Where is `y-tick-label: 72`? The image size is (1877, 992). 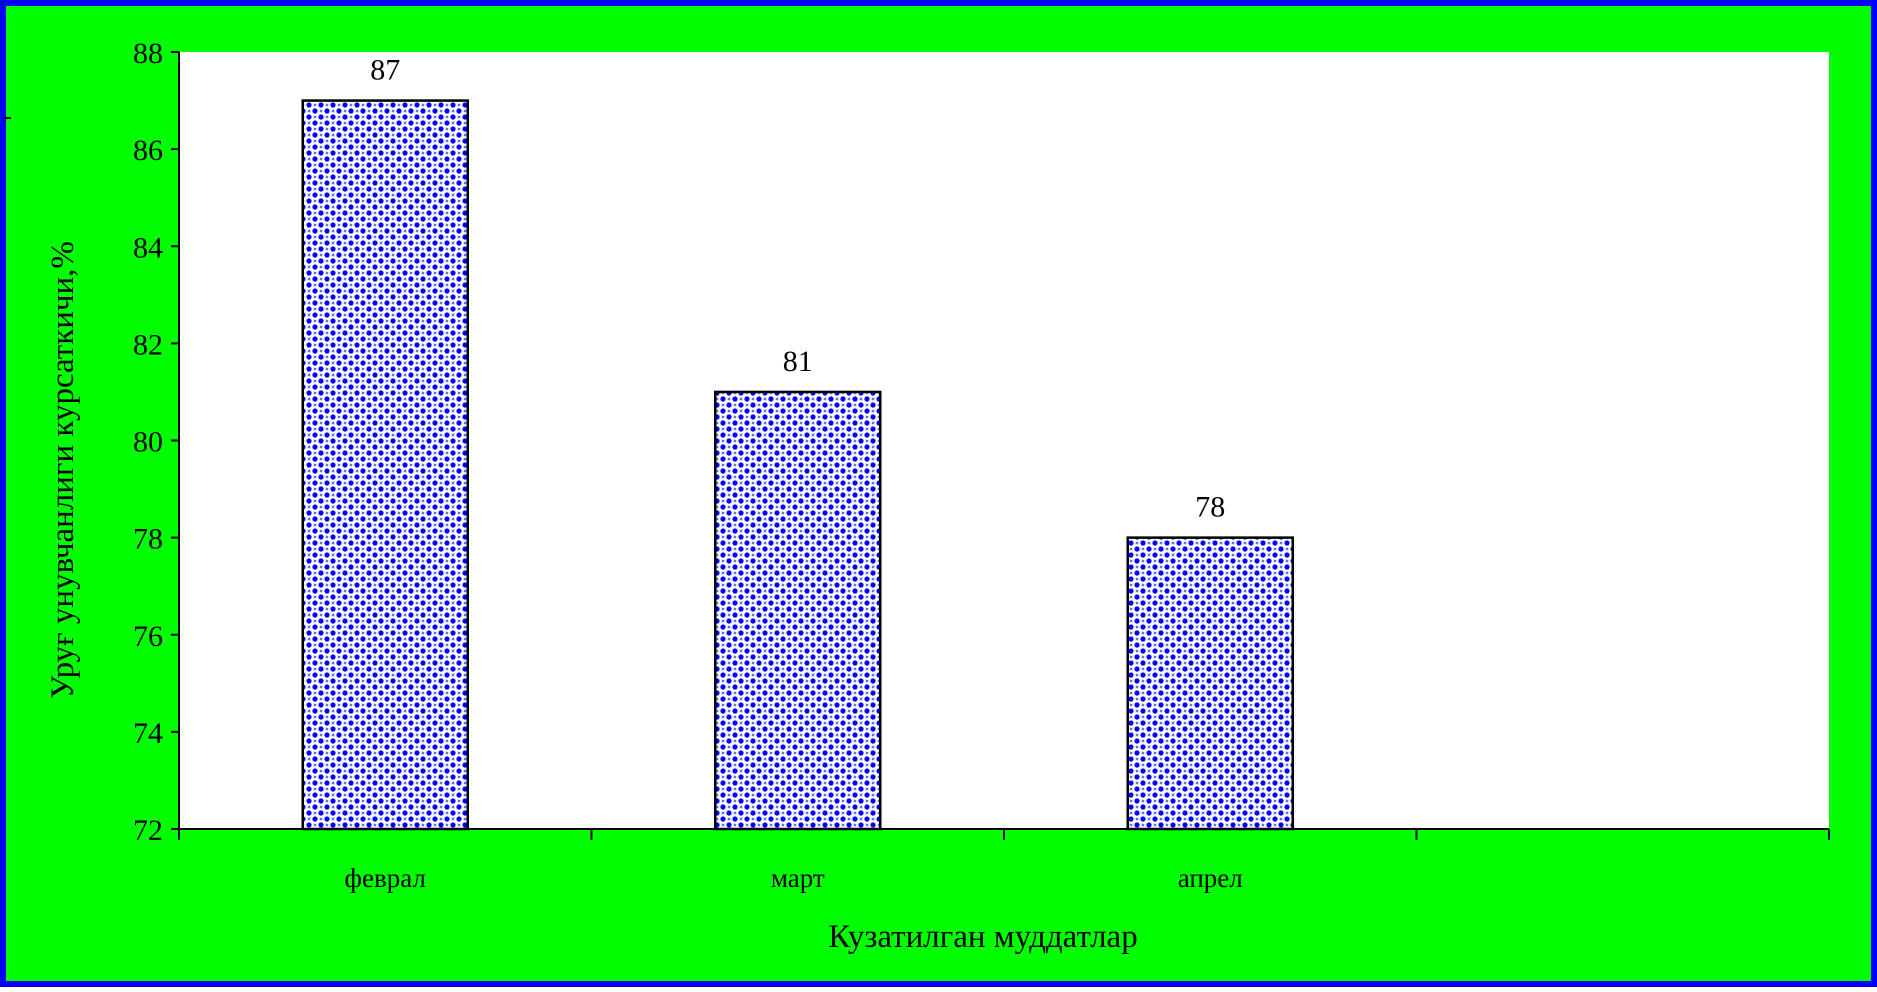
y-tick-label: 72 is located at coordinates (148, 830).